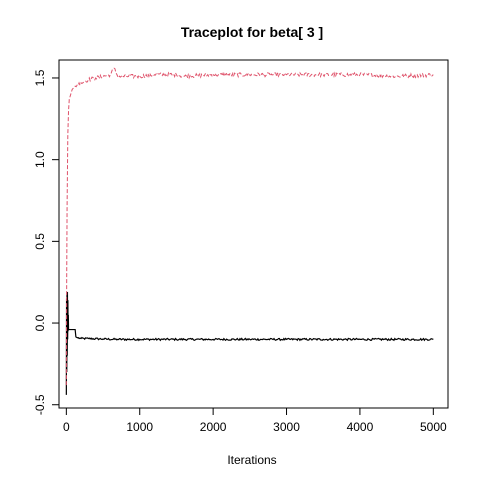 The width and height of the screenshot is (480, 485). Describe the element at coordinates (213, 427) in the screenshot. I see `x-tick-label: 2000` at that location.